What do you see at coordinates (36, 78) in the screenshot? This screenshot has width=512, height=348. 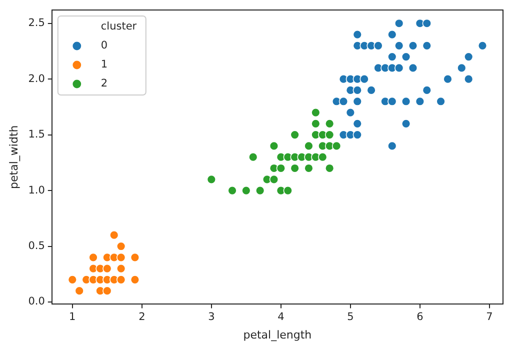 I see `y-tick-label: 2.0` at bounding box center [36, 78].